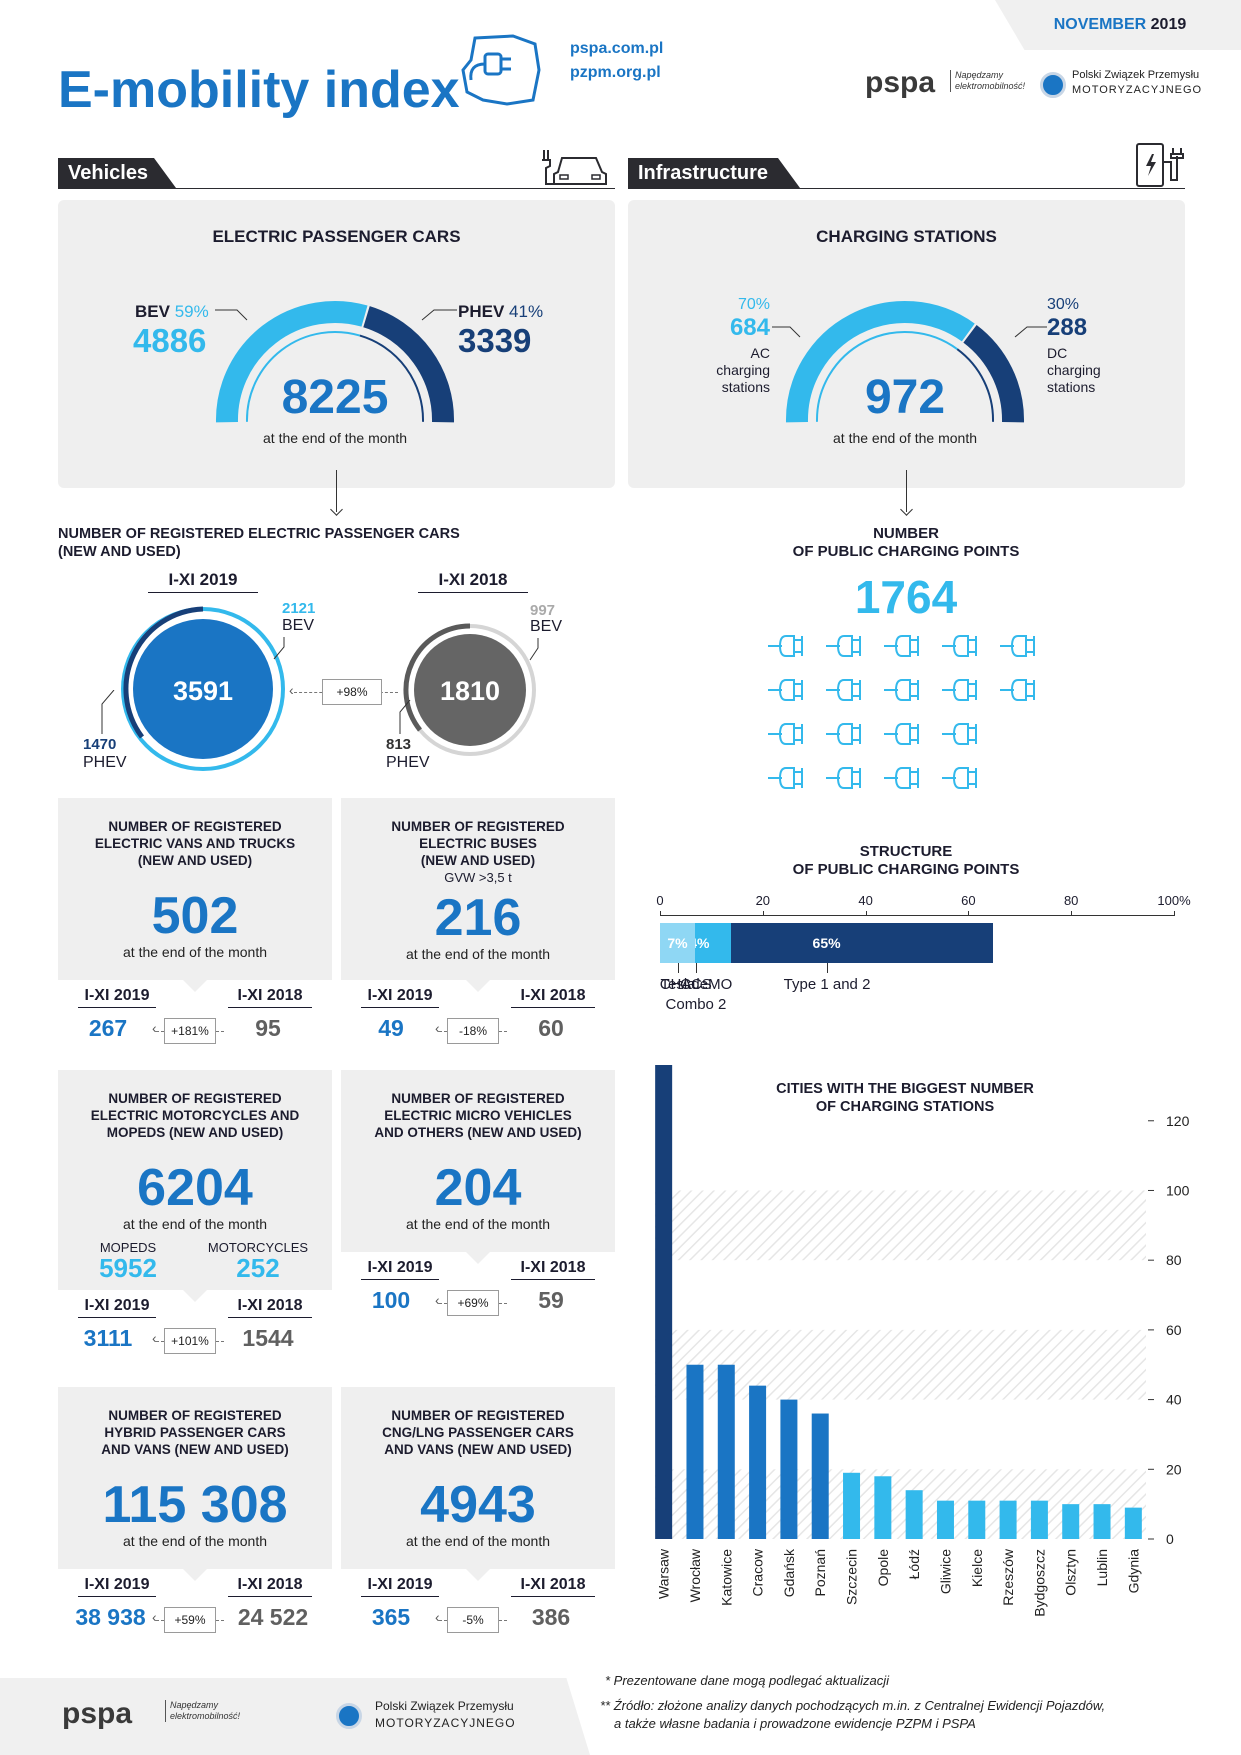 Image resolution: width=1241 pixels, height=1755 pixels. Describe the element at coordinates (852, 1577) in the screenshot. I see `city-label: Szczecin` at that location.